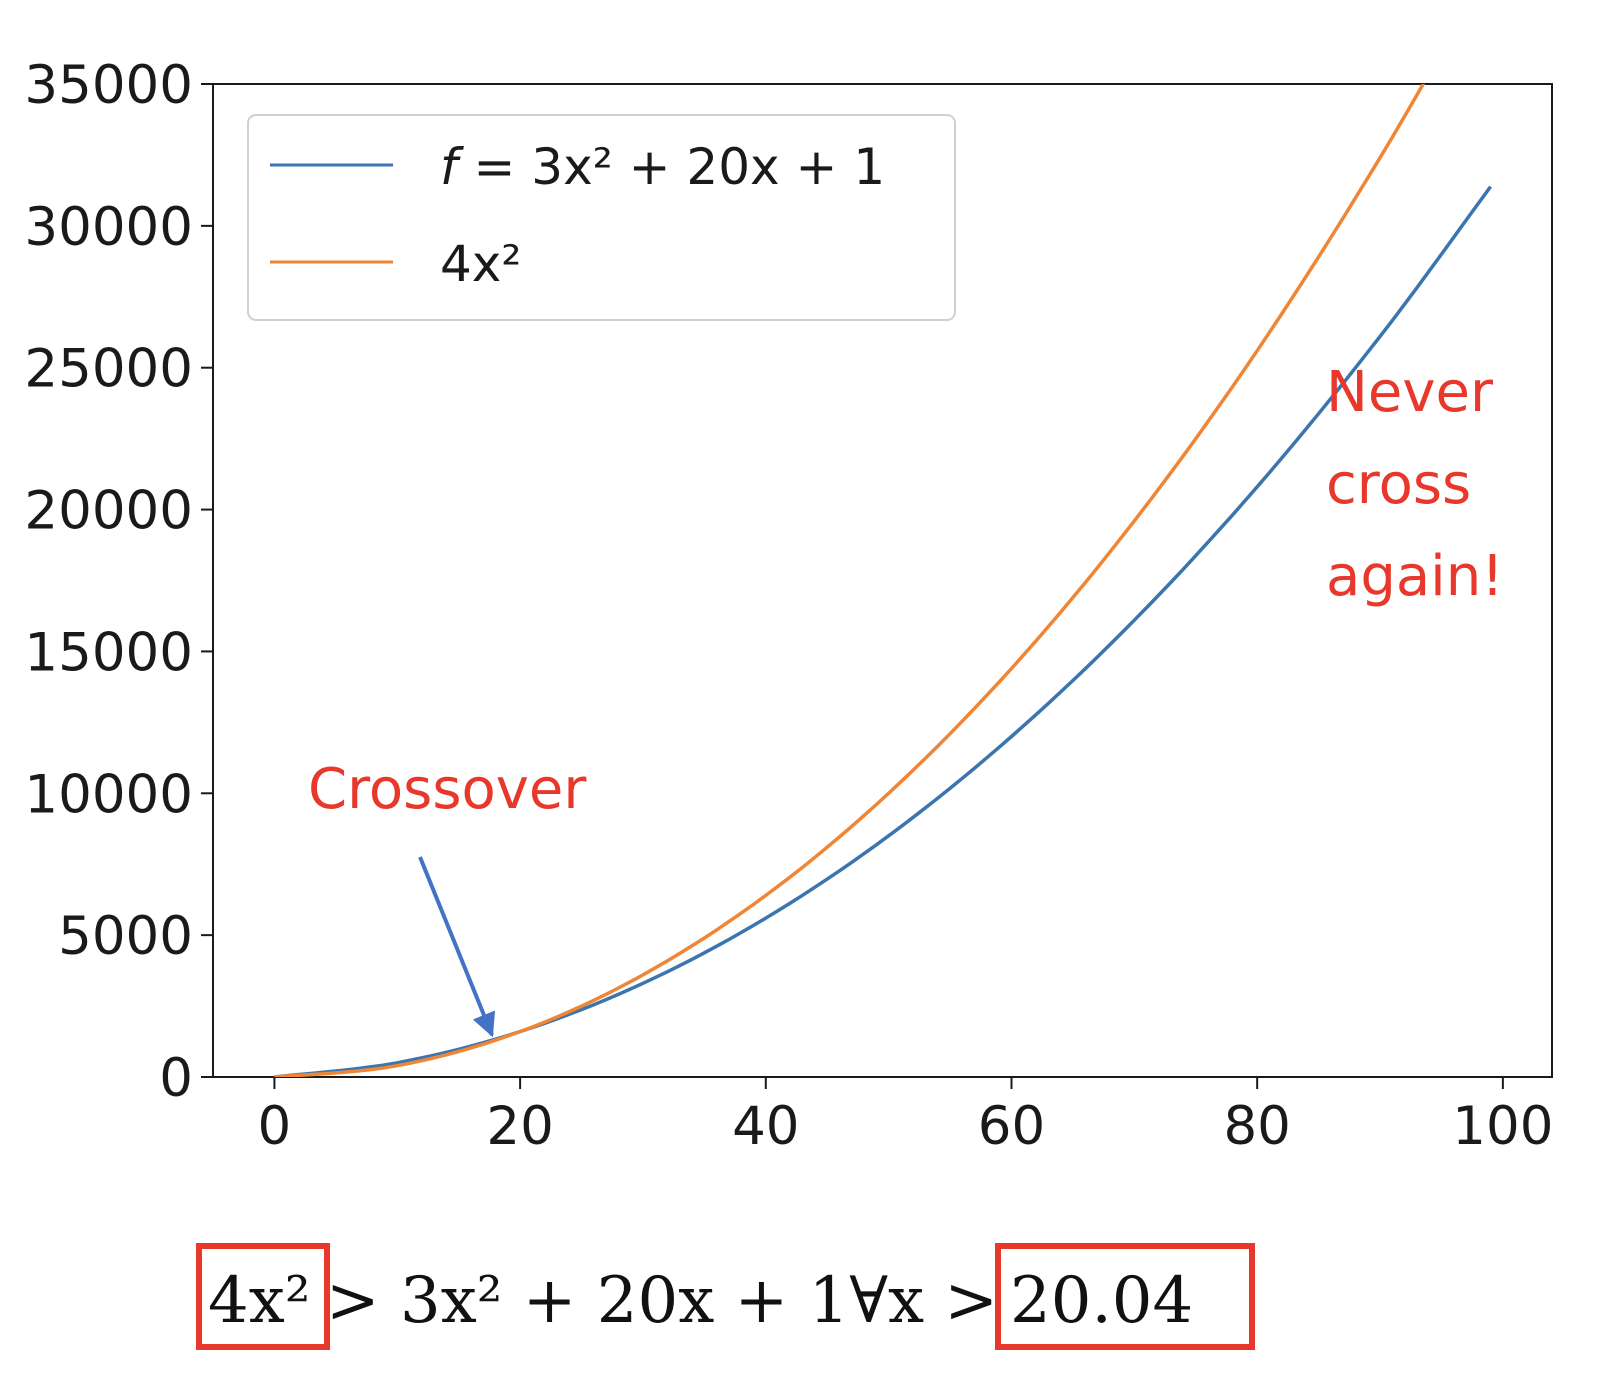 The height and width of the screenshot is (1384, 1606). Describe the element at coordinates (480, 264) in the screenshot. I see `legend-label-4x2: 4x²` at that location.